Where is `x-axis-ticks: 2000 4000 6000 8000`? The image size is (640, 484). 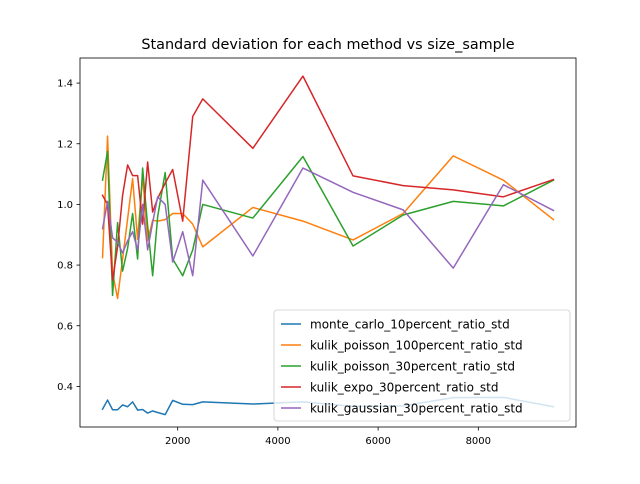 x-axis-ticks: 2000 4000 6000 8000 is located at coordinates (328, 437).